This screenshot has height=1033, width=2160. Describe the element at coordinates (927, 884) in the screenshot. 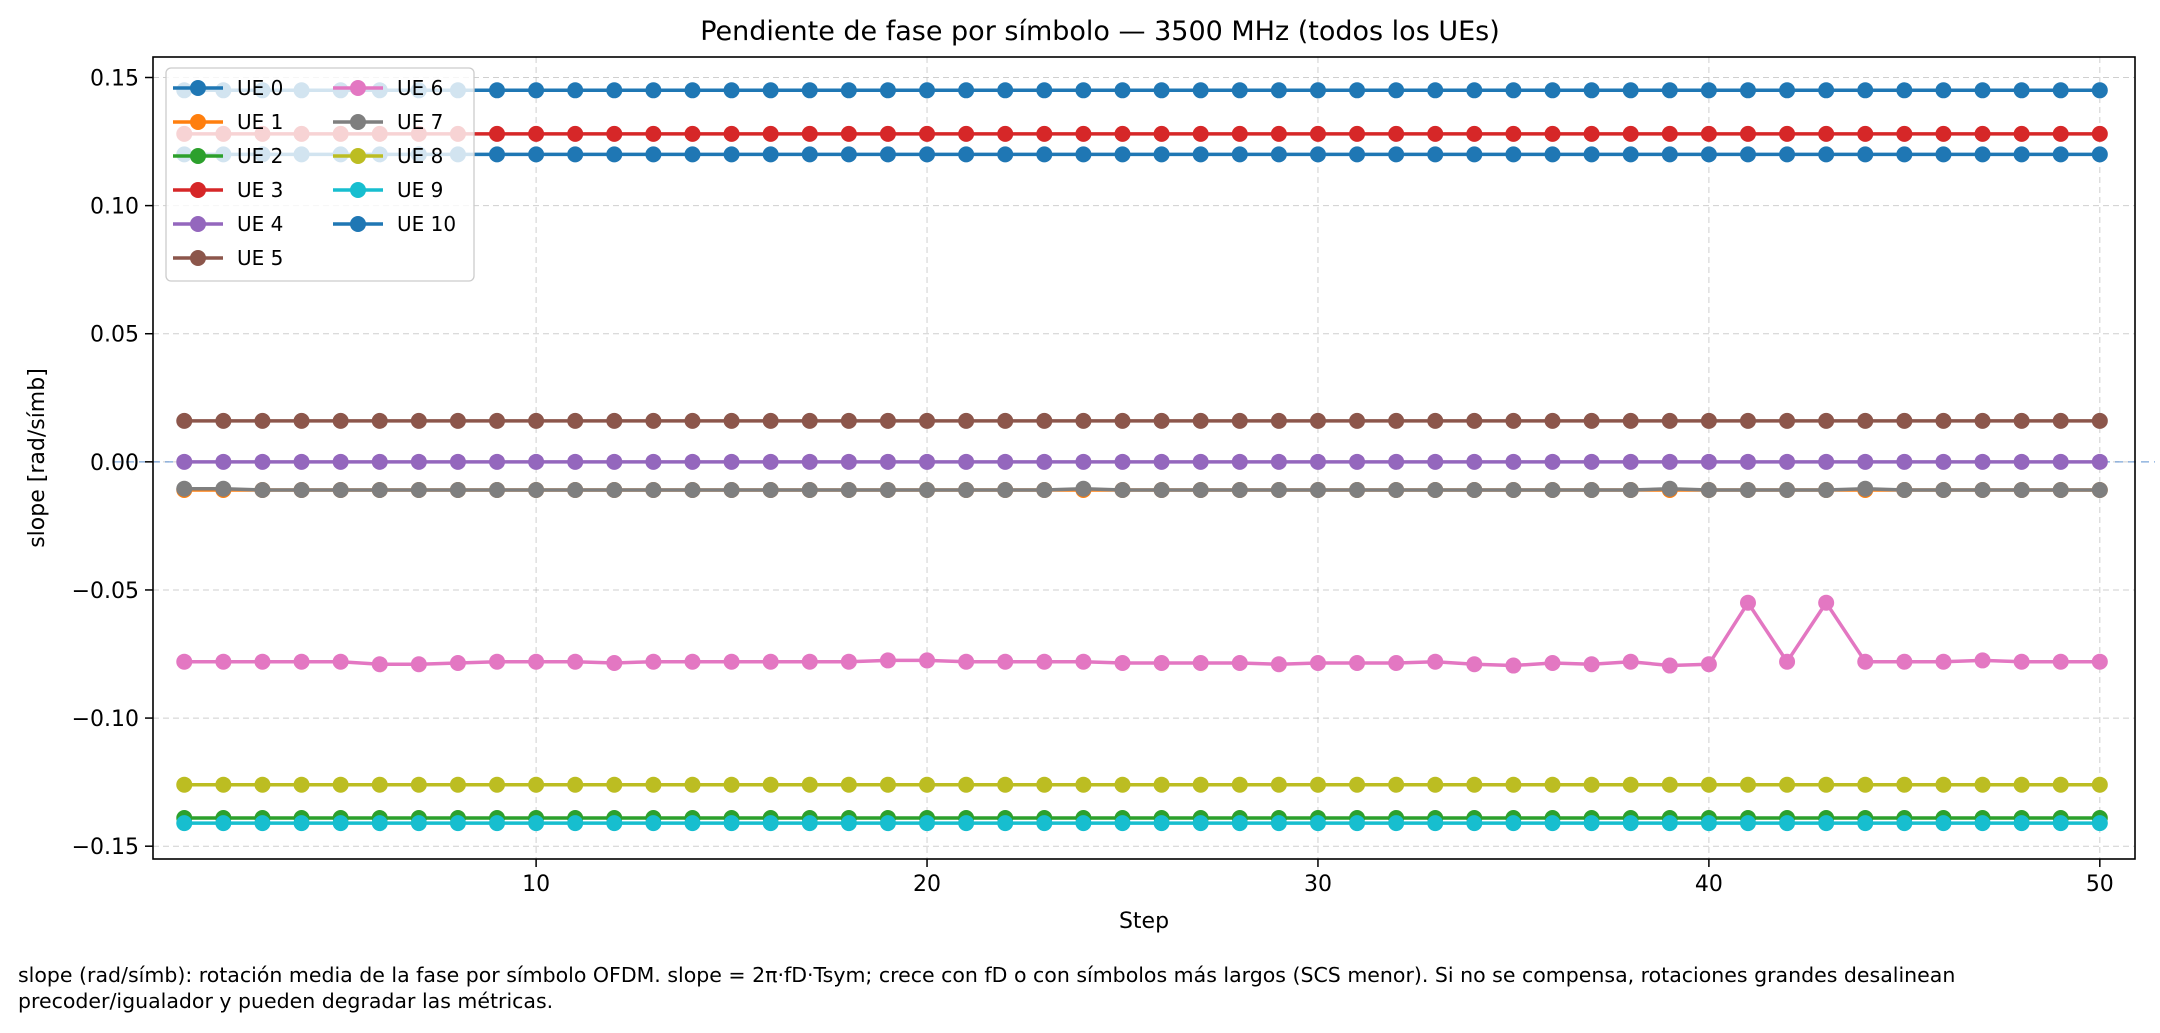

I see `x-tick-label: 20` at that location.